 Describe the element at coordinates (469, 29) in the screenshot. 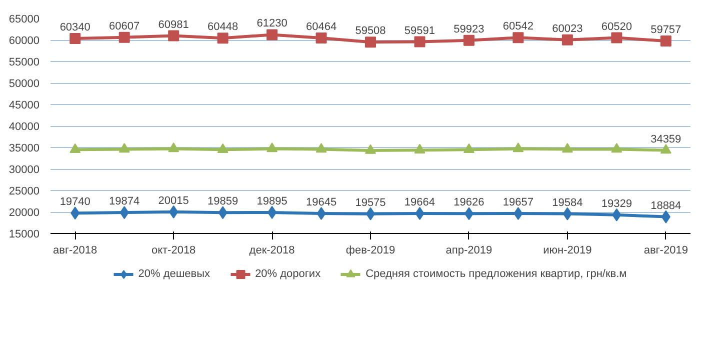

I see `data-label: 59923` at that location.